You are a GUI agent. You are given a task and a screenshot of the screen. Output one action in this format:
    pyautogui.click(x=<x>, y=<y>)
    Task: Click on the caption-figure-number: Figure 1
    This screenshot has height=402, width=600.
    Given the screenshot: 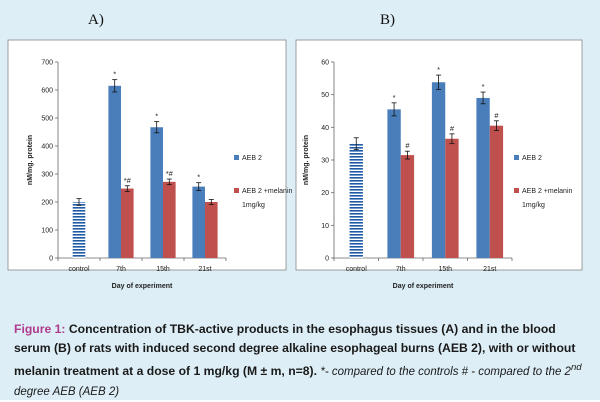 What is the action you would take?
    pyautogui.click(x=38, y=329)
    